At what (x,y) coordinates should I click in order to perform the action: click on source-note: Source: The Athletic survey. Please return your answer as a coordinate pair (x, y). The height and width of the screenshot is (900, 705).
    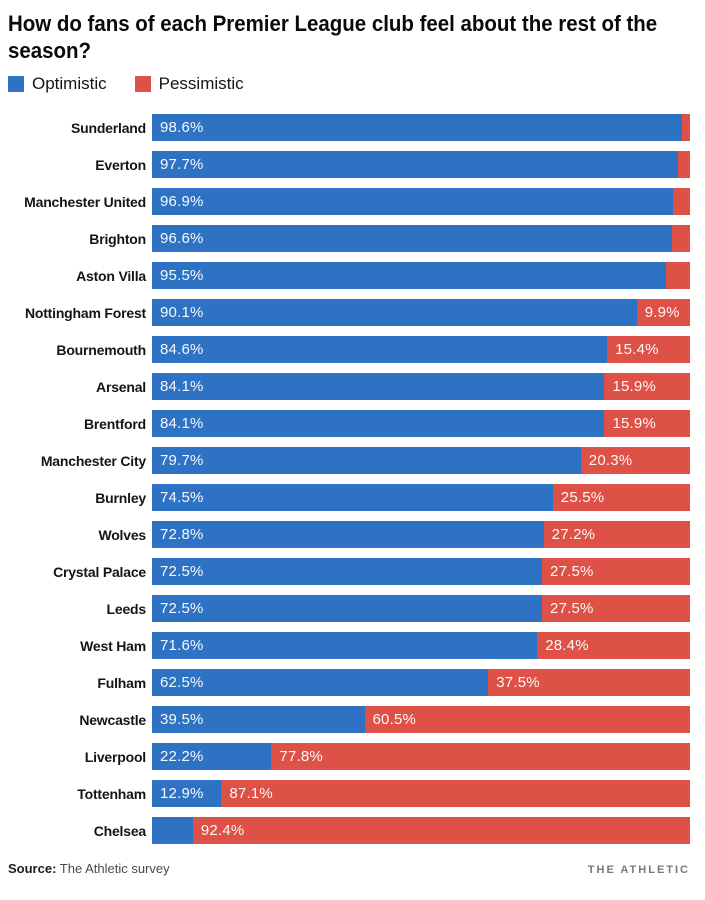
    Looking at the image, I should click on (89, 868).